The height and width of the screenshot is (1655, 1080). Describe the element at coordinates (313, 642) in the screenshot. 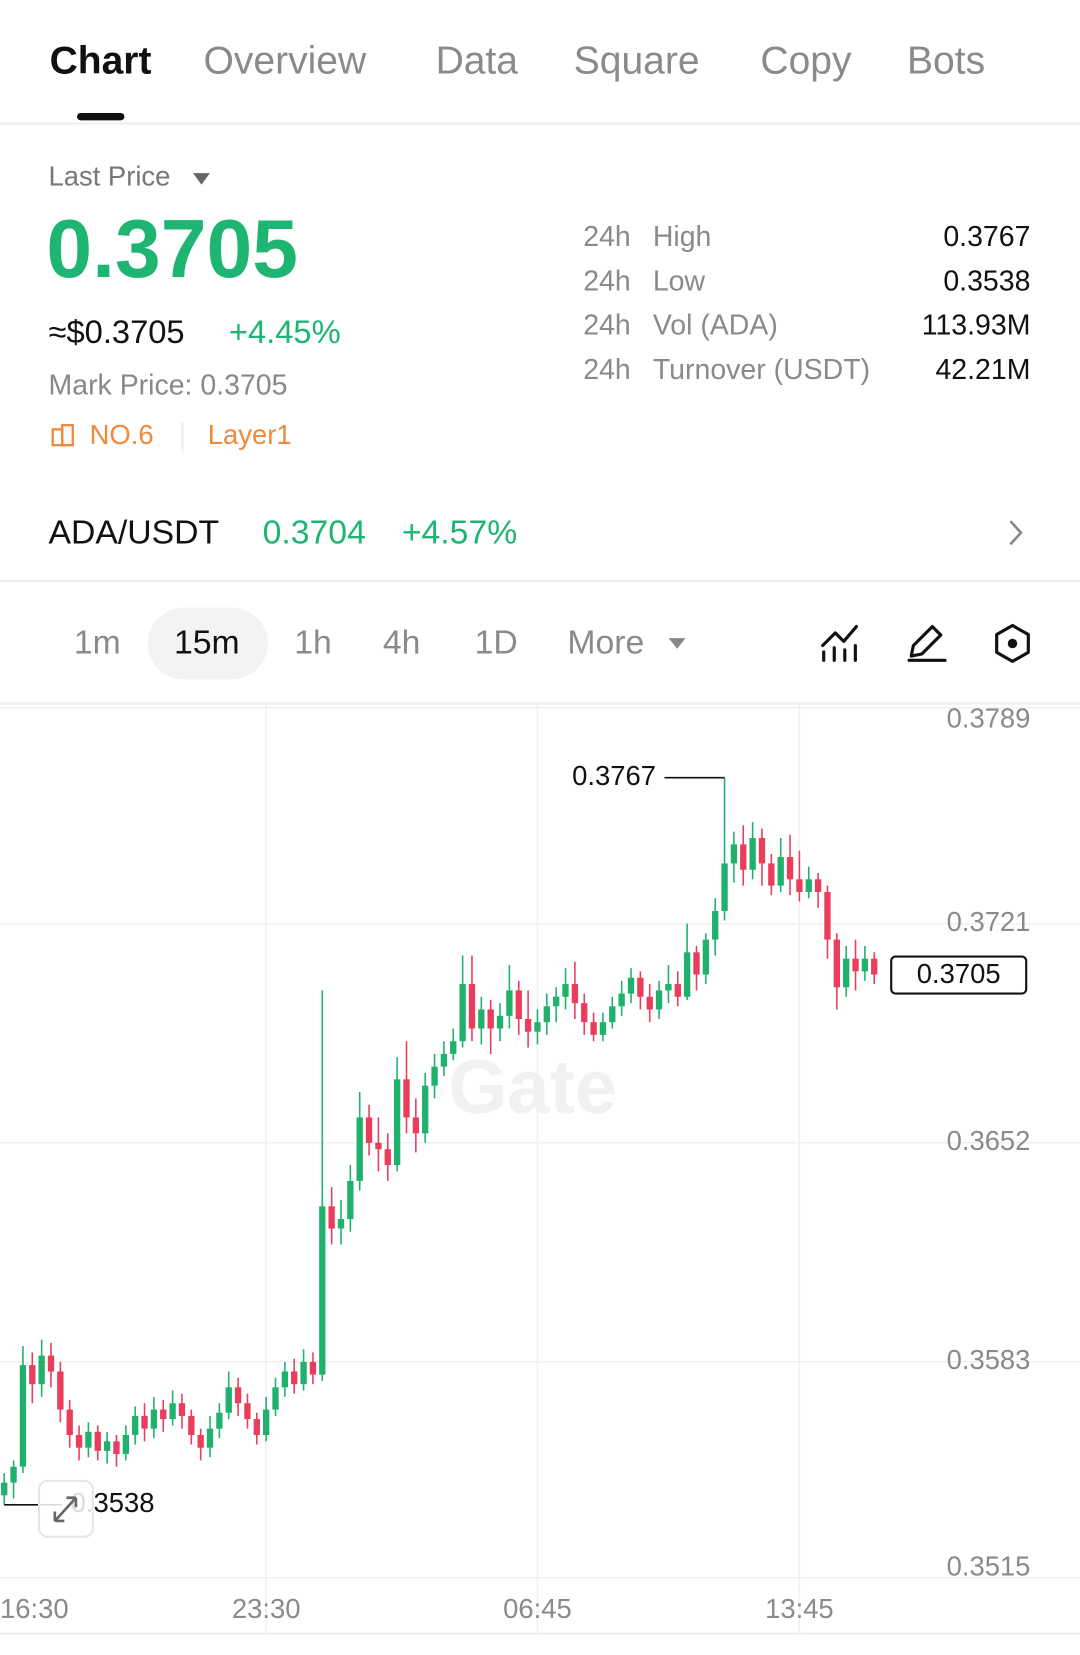

I see `interval: 1h` at that location.